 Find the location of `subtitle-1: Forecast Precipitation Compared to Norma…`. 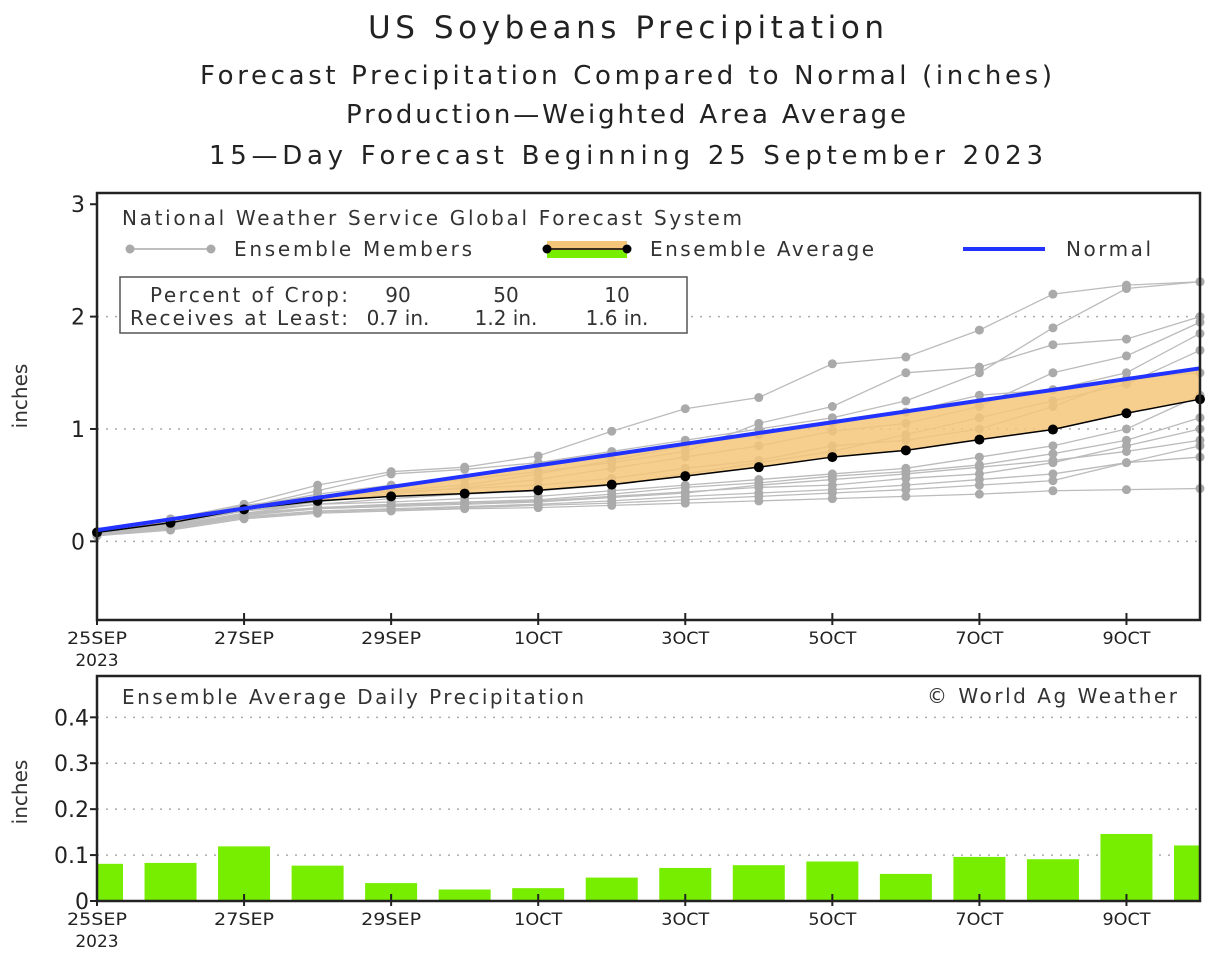

subtitle-1: Forecast Precipitation Compared to Norma… is located at coordinates (626, 76).